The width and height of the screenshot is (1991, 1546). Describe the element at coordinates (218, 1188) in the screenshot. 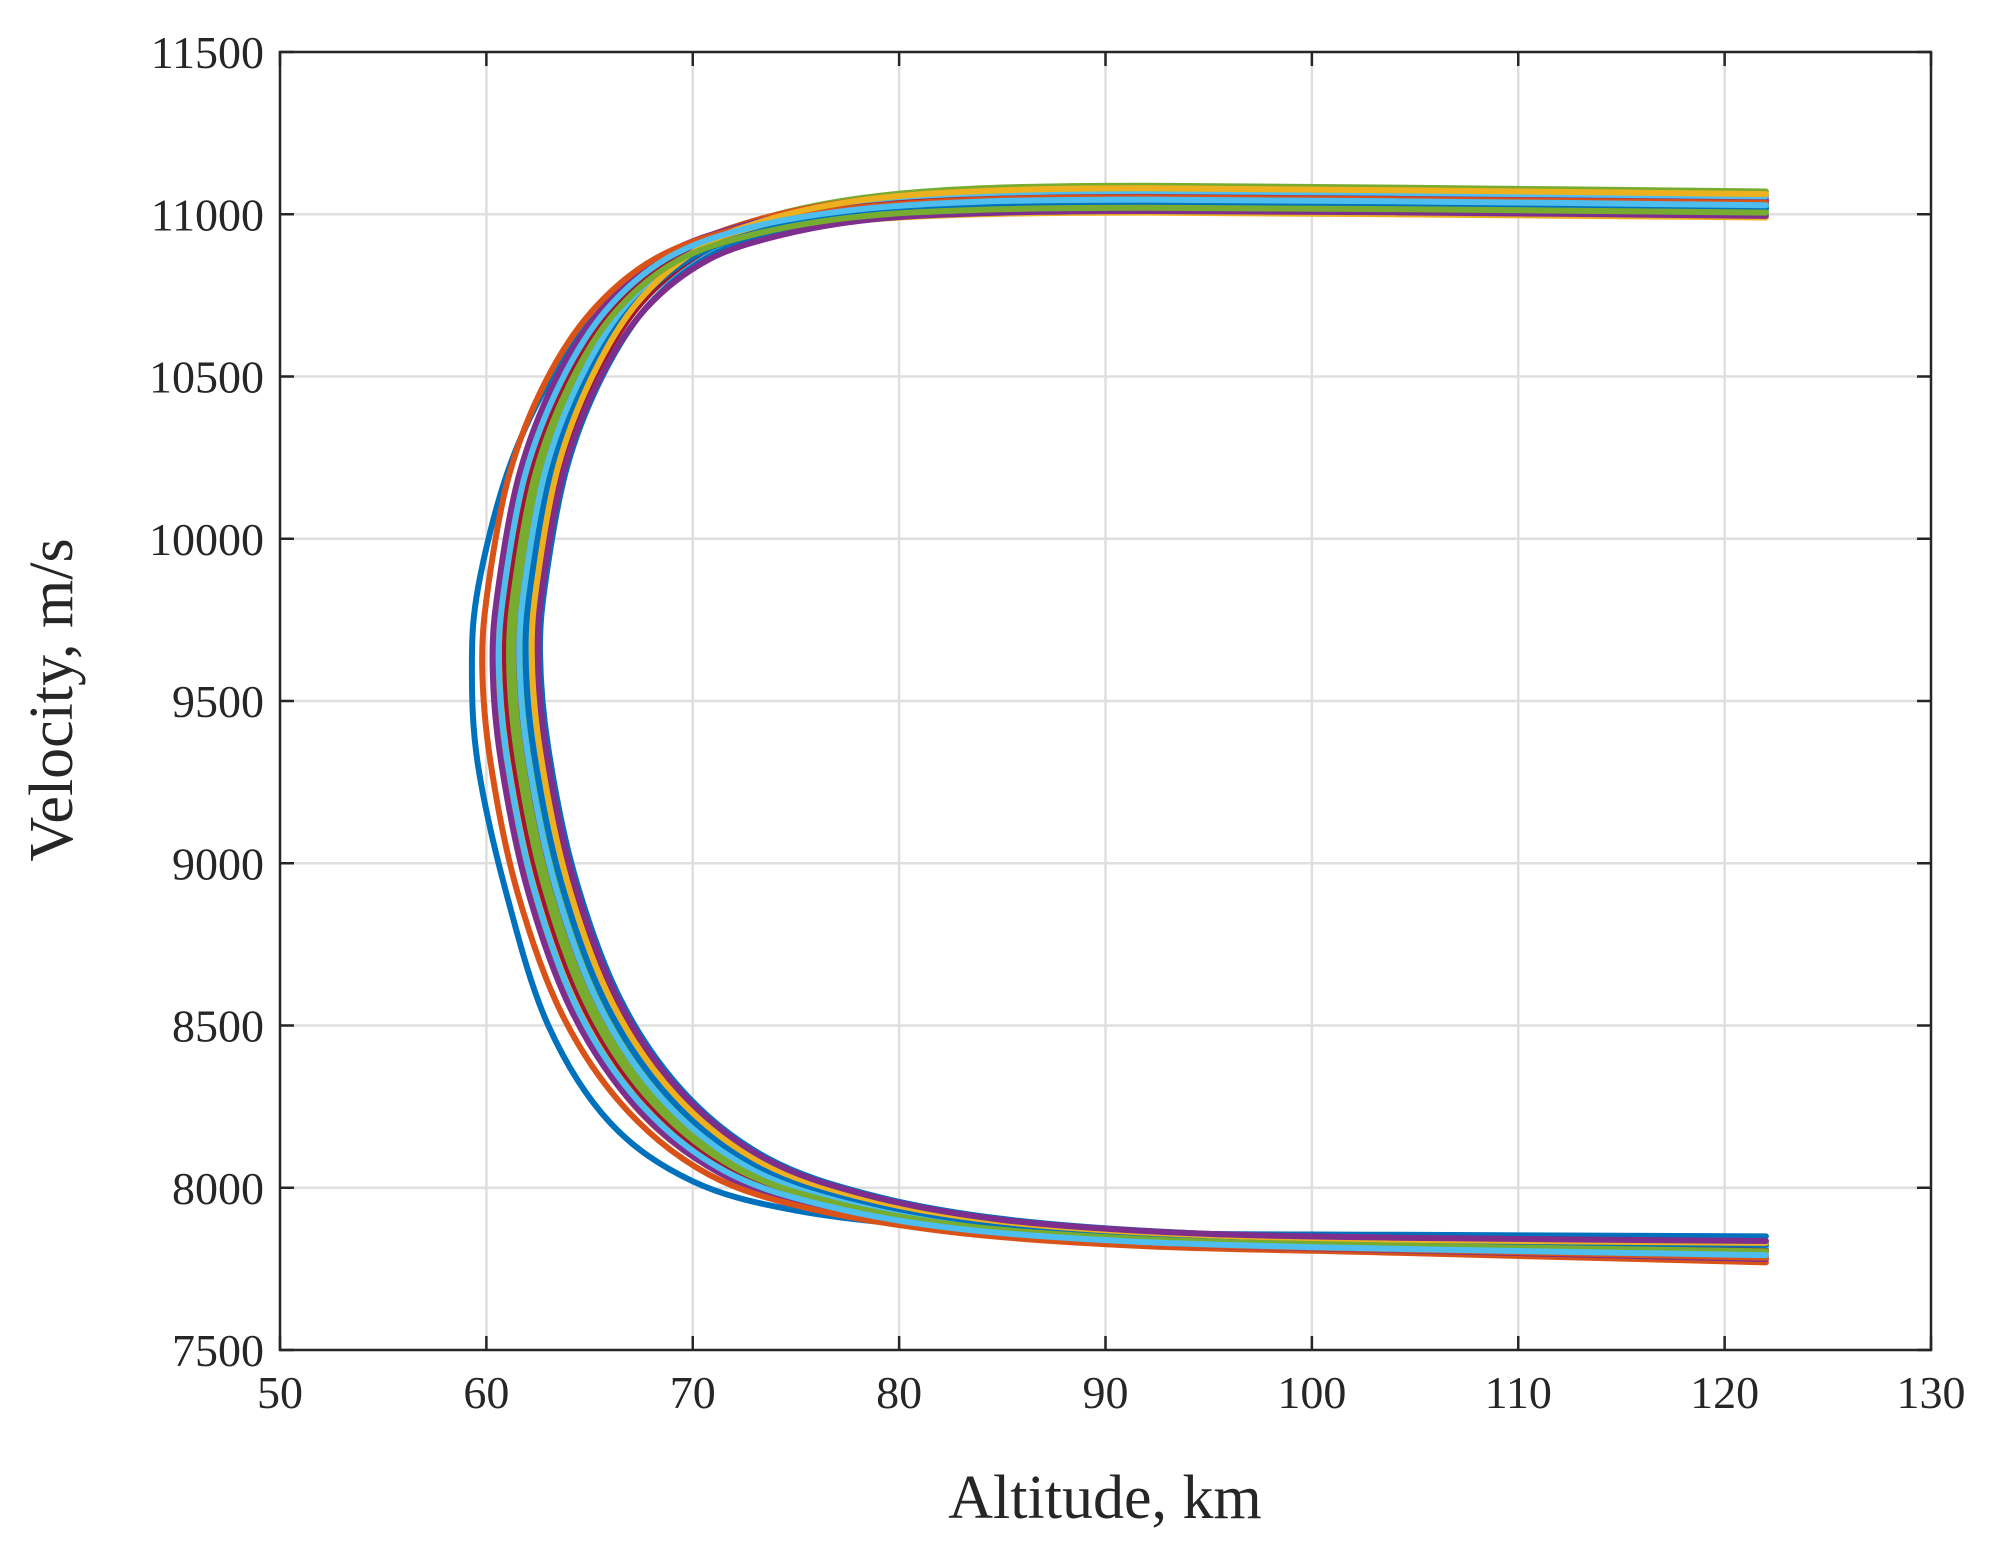

I see `y-tick-label: 8000` at that location.